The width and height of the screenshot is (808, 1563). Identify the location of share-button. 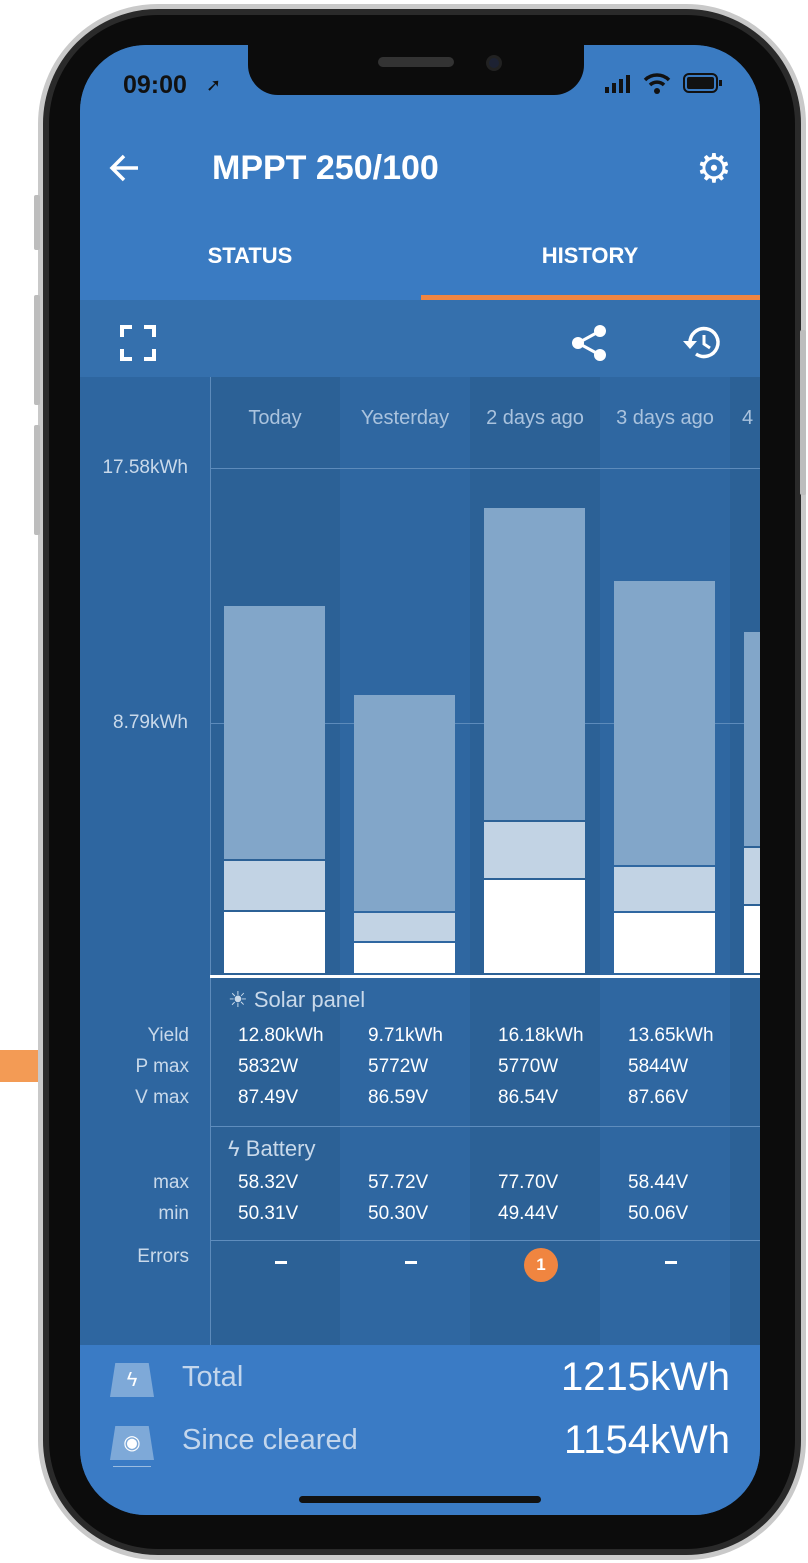
(589, 345).